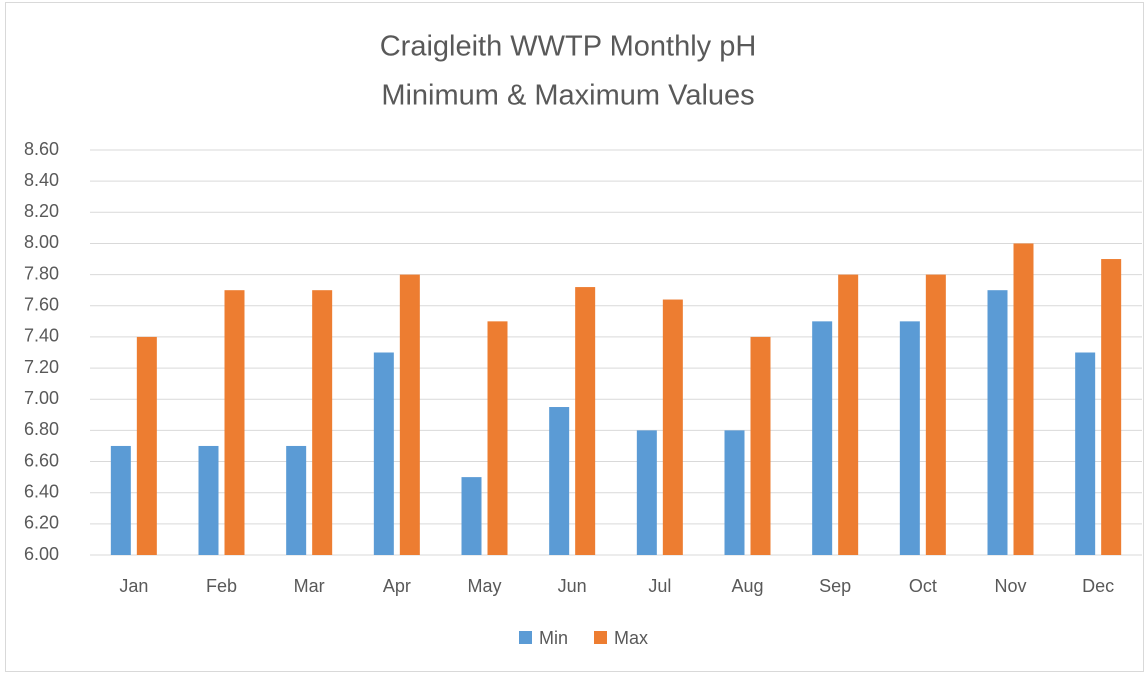  What do you see at coordinates (397, 586) in the screenshot?
I see `x-tick-label: Apr` at bounding box center [397, 586].